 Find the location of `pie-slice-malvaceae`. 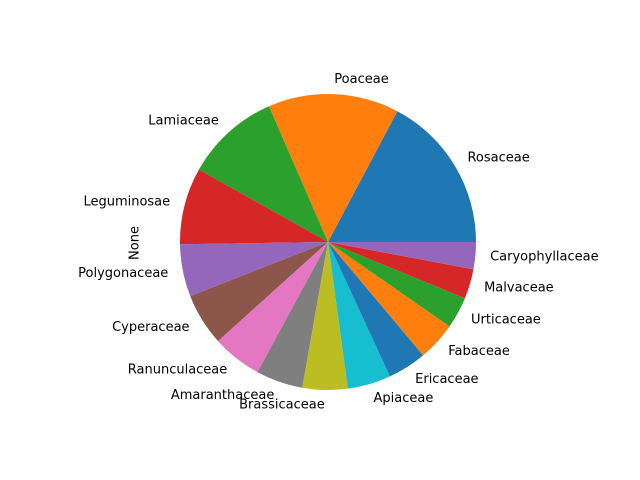

pie-slice-malvaceae is located at coordinates (401, 270).